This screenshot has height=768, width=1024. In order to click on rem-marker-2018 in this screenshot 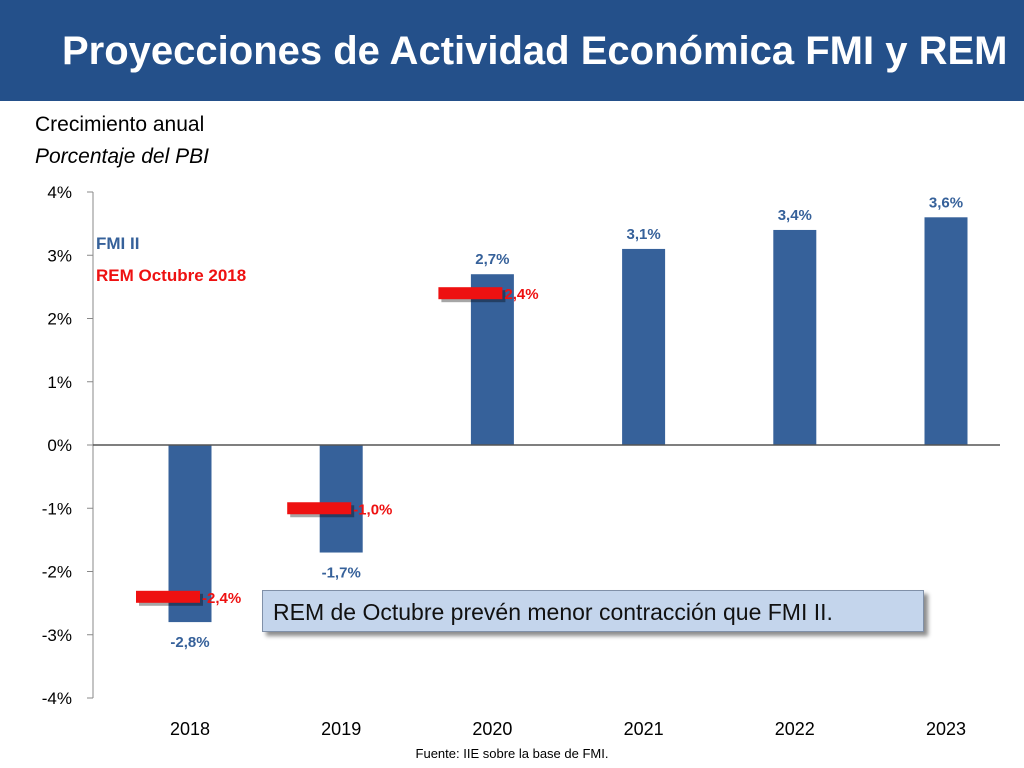, I will do `click(168, 596)`.